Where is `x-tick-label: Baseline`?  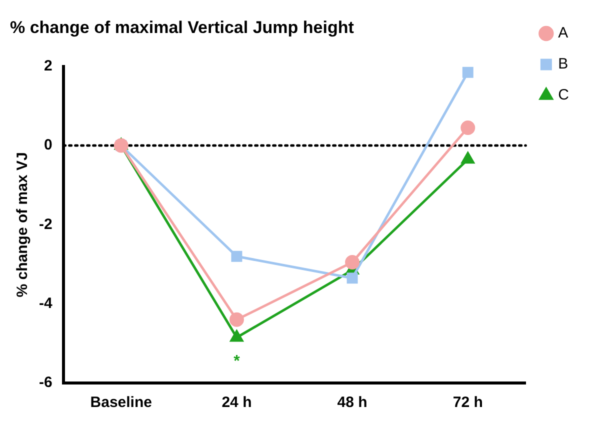 x-tick-label: Baseline is located at coordinates (121, 403).